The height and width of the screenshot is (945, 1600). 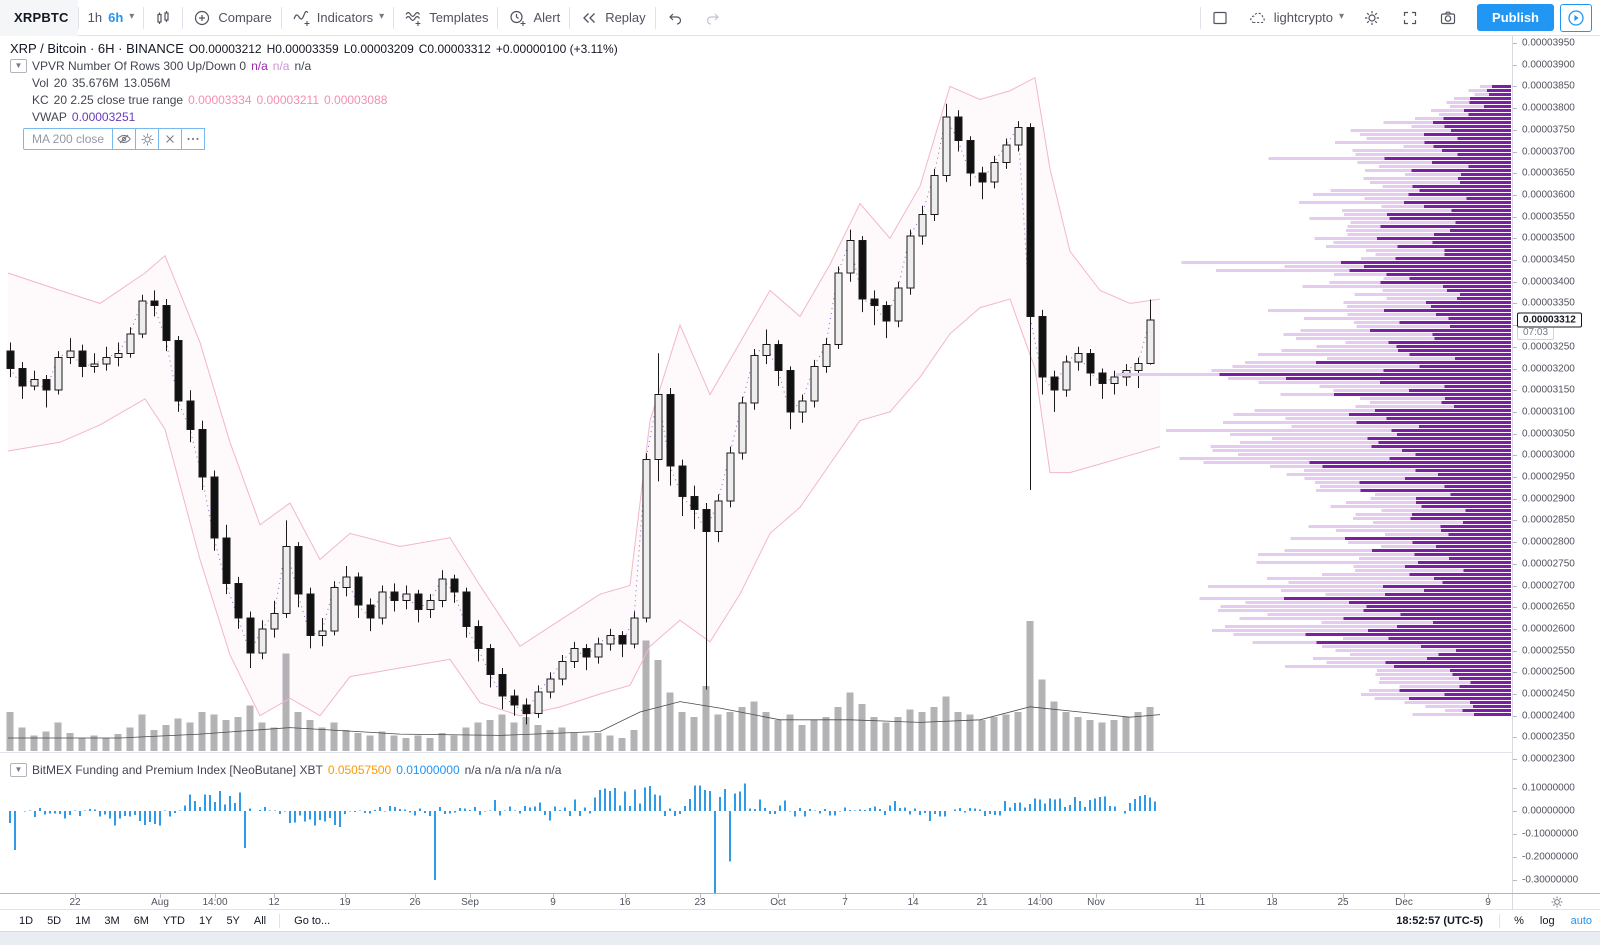 I want to click on ma-remove-button, so click(x=170, y=139).